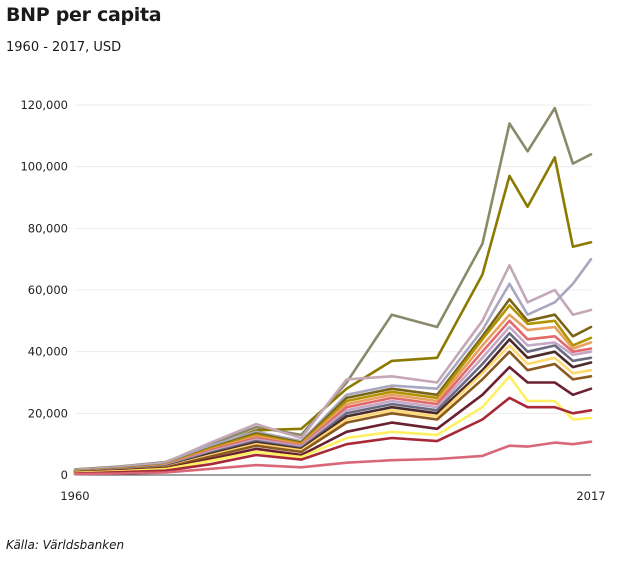 Image resolution: width=617 pixels, height=562 pixels. What do you see at coordinates (48, 413) in the screenshot?
I see `y-tick-label: 20,000` at bounding box center [48, 413].